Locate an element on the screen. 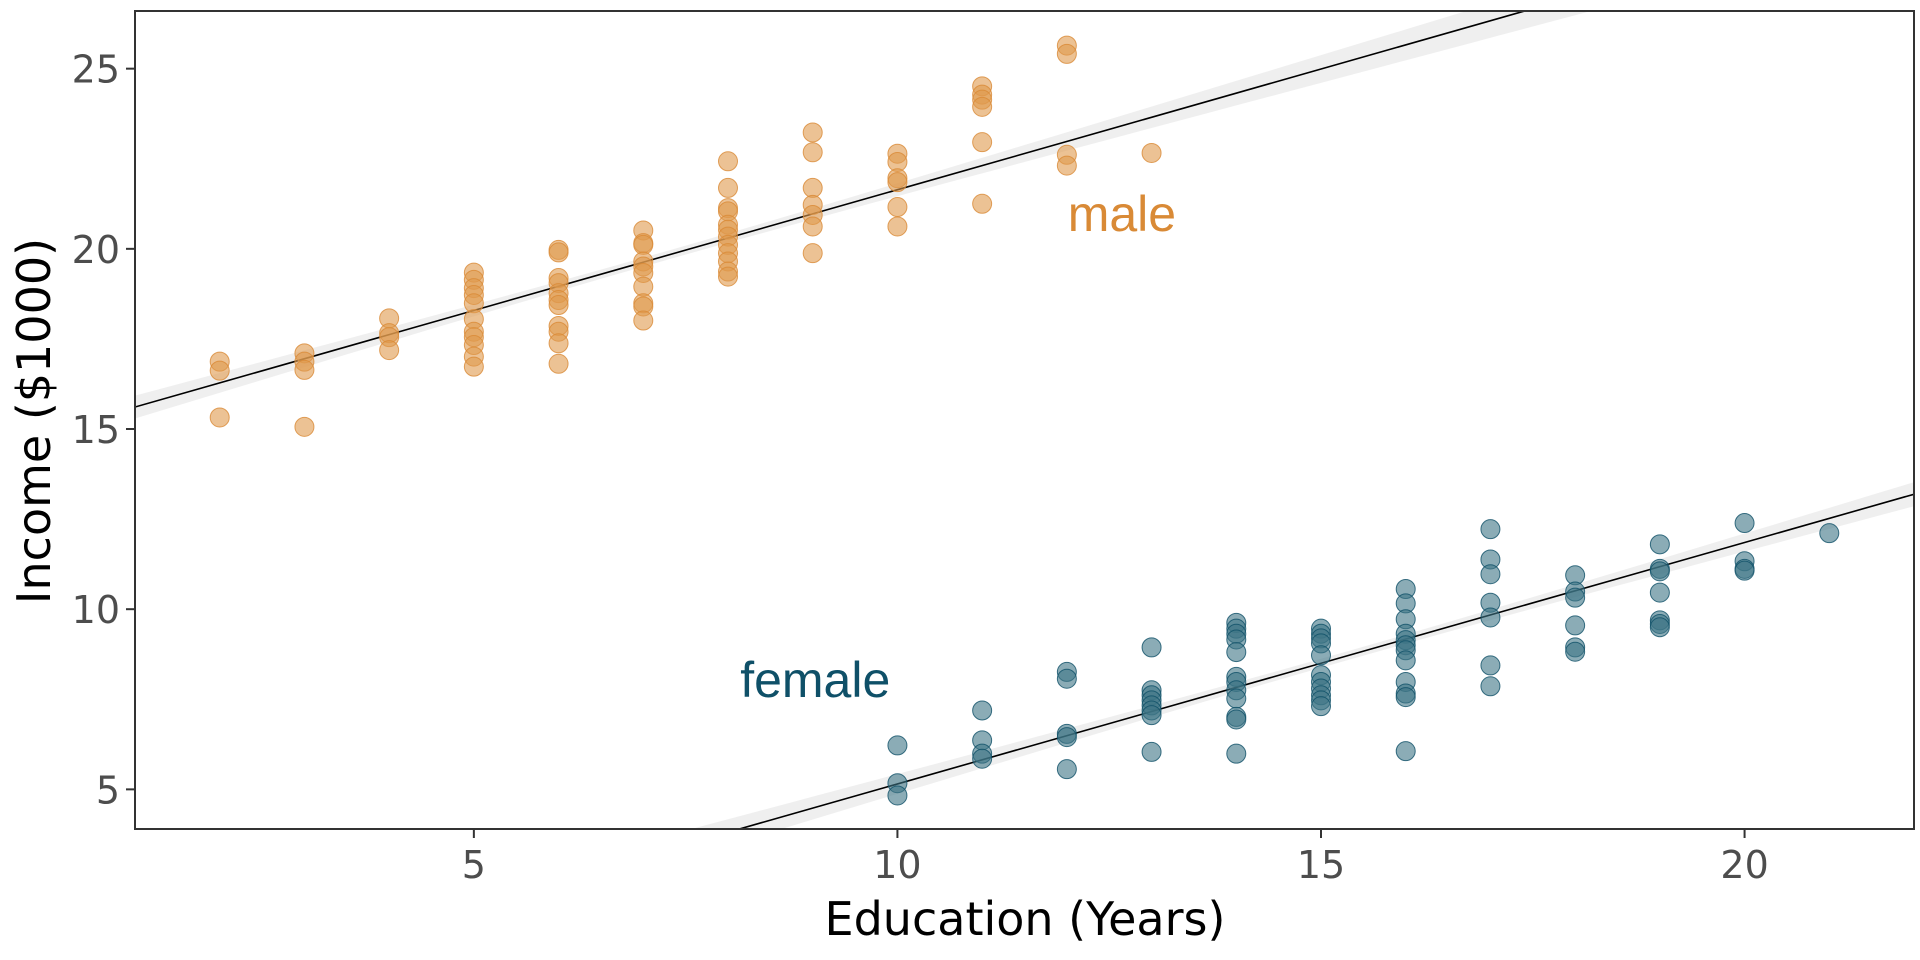 This screenshot has width=1920, height=960. group-labels: male female is located at coordinates (958, 447).